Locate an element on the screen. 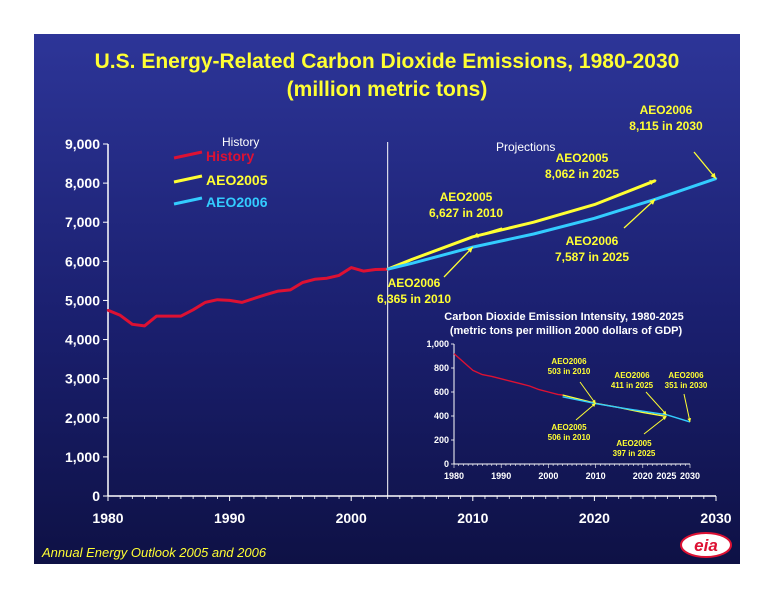 Image resolution: width=776 pixels, height=600 pixels. series-line-aeo2005 is located at coordinates (521, 225).